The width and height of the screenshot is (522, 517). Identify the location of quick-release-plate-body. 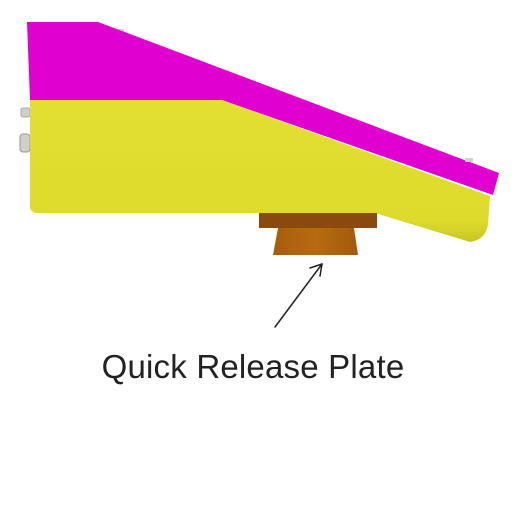
(315, 241).